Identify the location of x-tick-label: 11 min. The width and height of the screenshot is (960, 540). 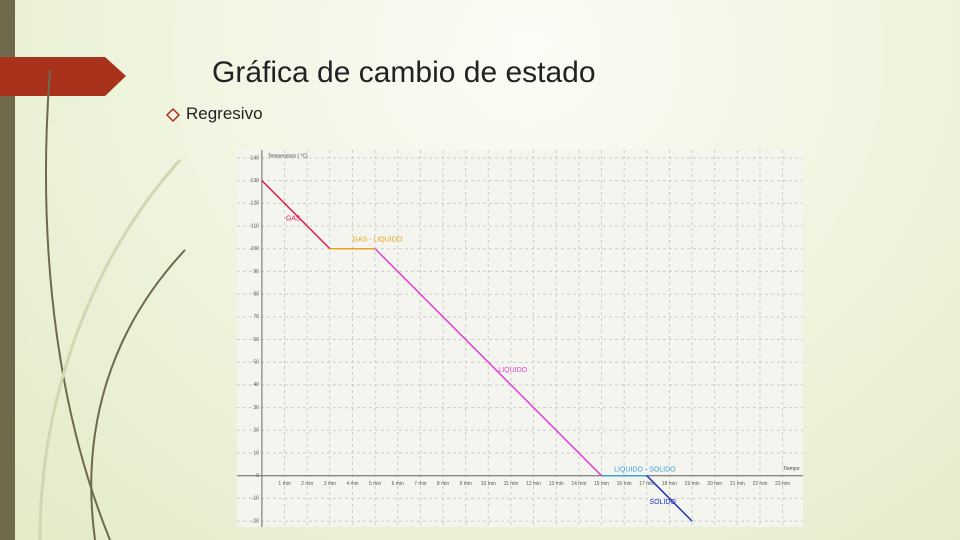
(511, 484).